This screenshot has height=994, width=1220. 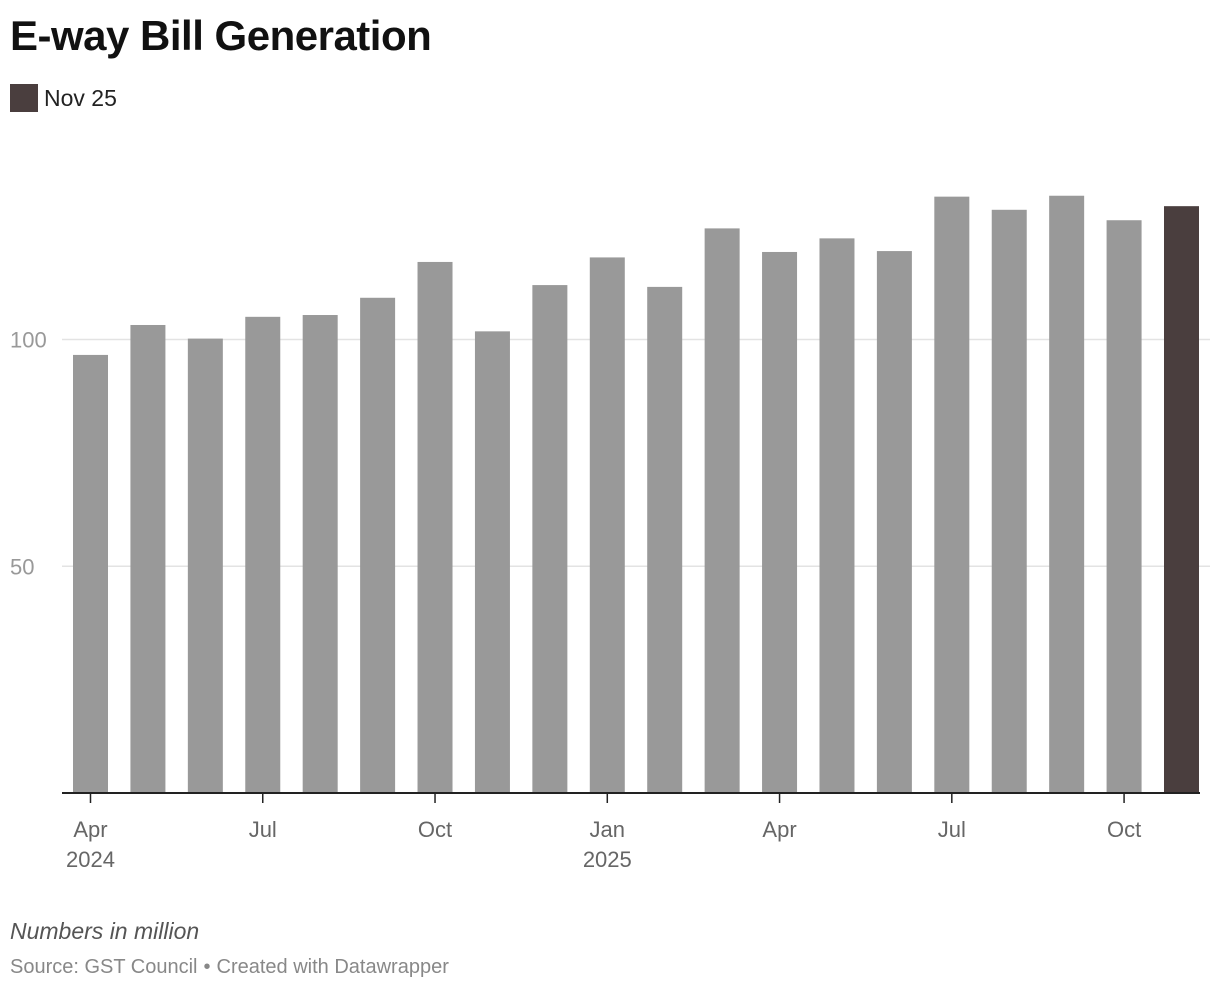 What do you see at coordinates (22, 566) in the screenshot?
I see `y-tick-label-50: 50` at bounding box center [22, 566].